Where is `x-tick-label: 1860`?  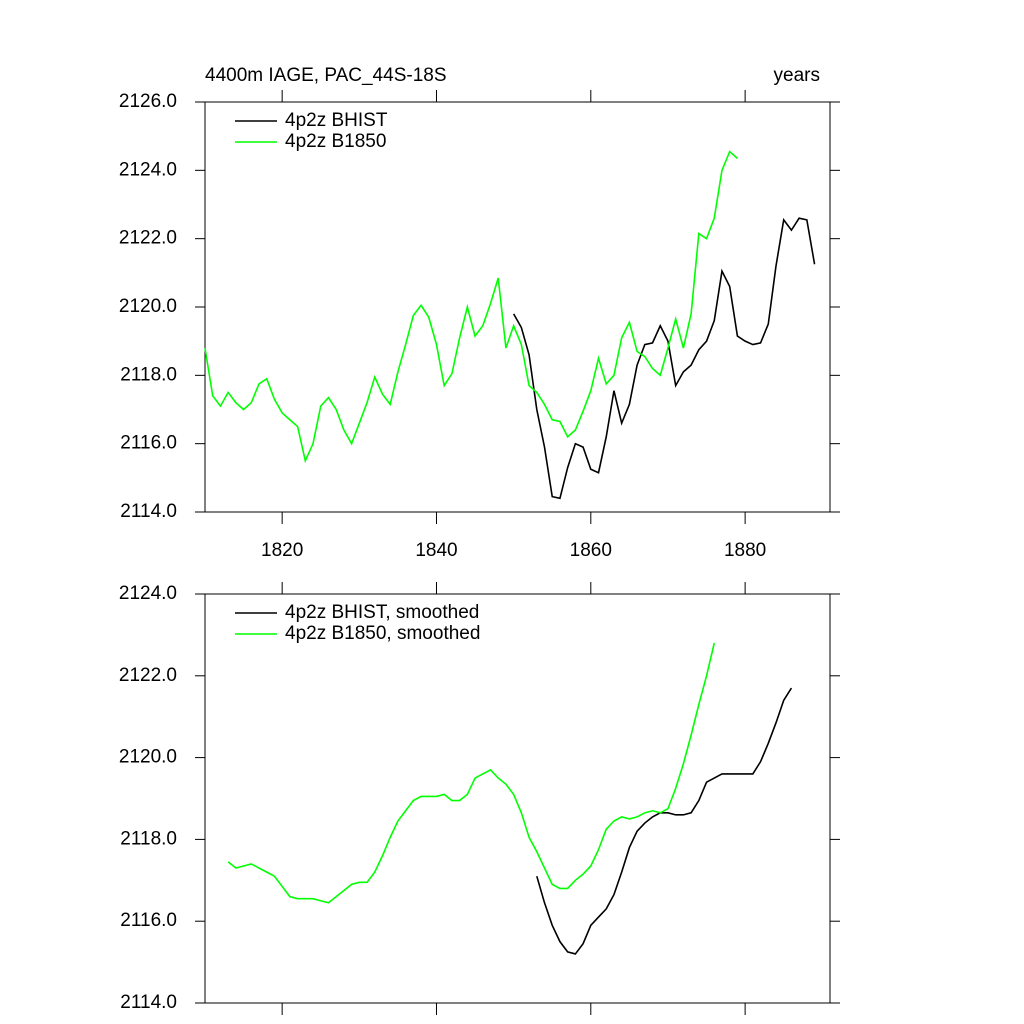
x-tick-label: 1860 is located at coordinates (591, 550).